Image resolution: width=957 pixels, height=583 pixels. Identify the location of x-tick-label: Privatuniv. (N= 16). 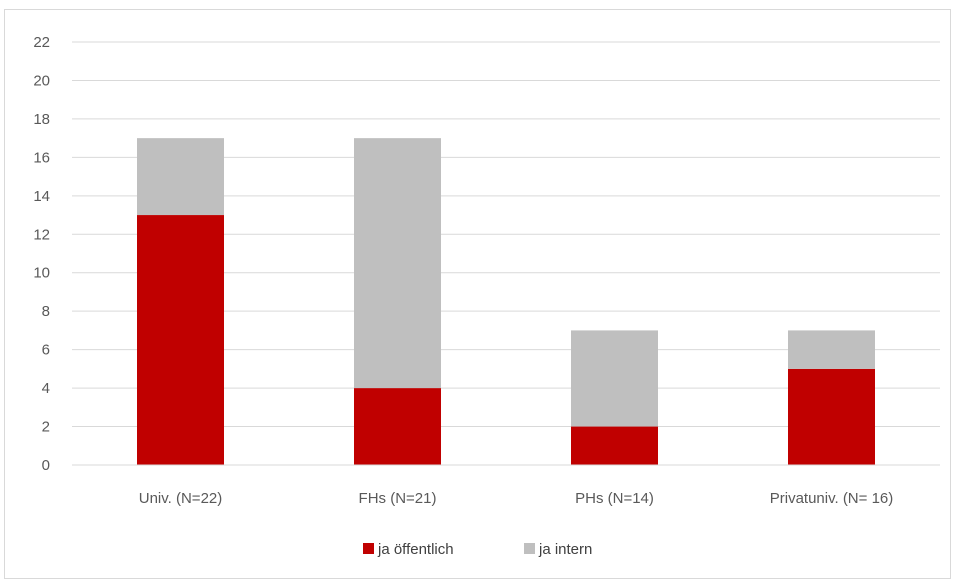
(832, 498).